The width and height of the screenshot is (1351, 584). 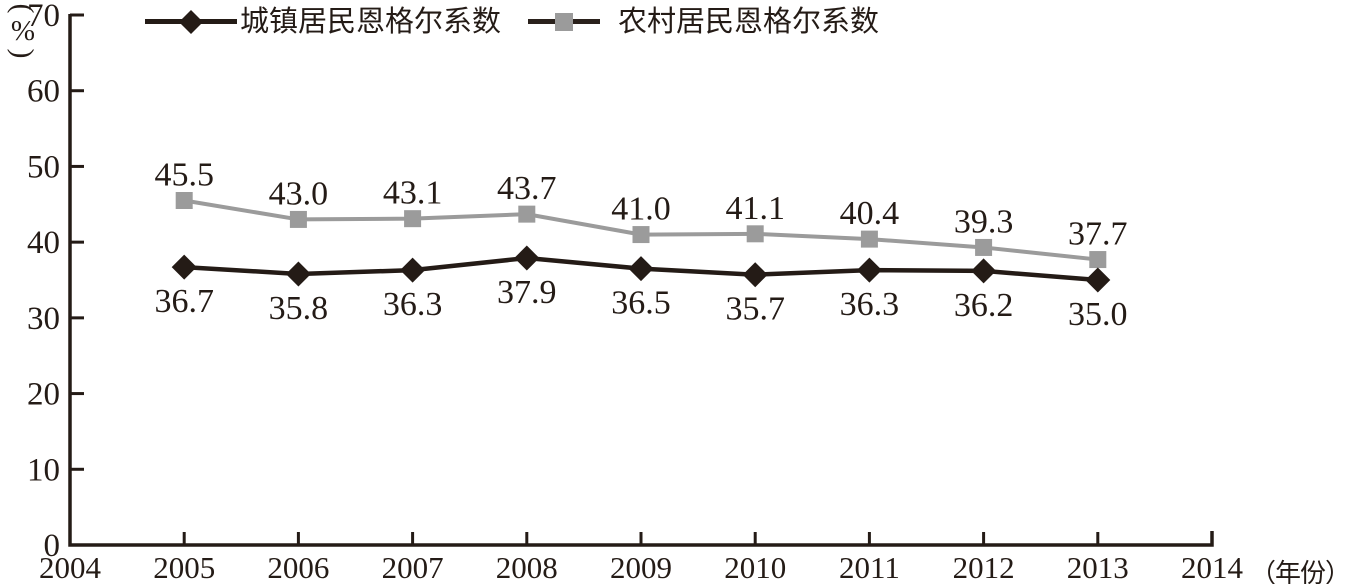 I want to click on y-tick-label: 10, so click(x=43, y=470).